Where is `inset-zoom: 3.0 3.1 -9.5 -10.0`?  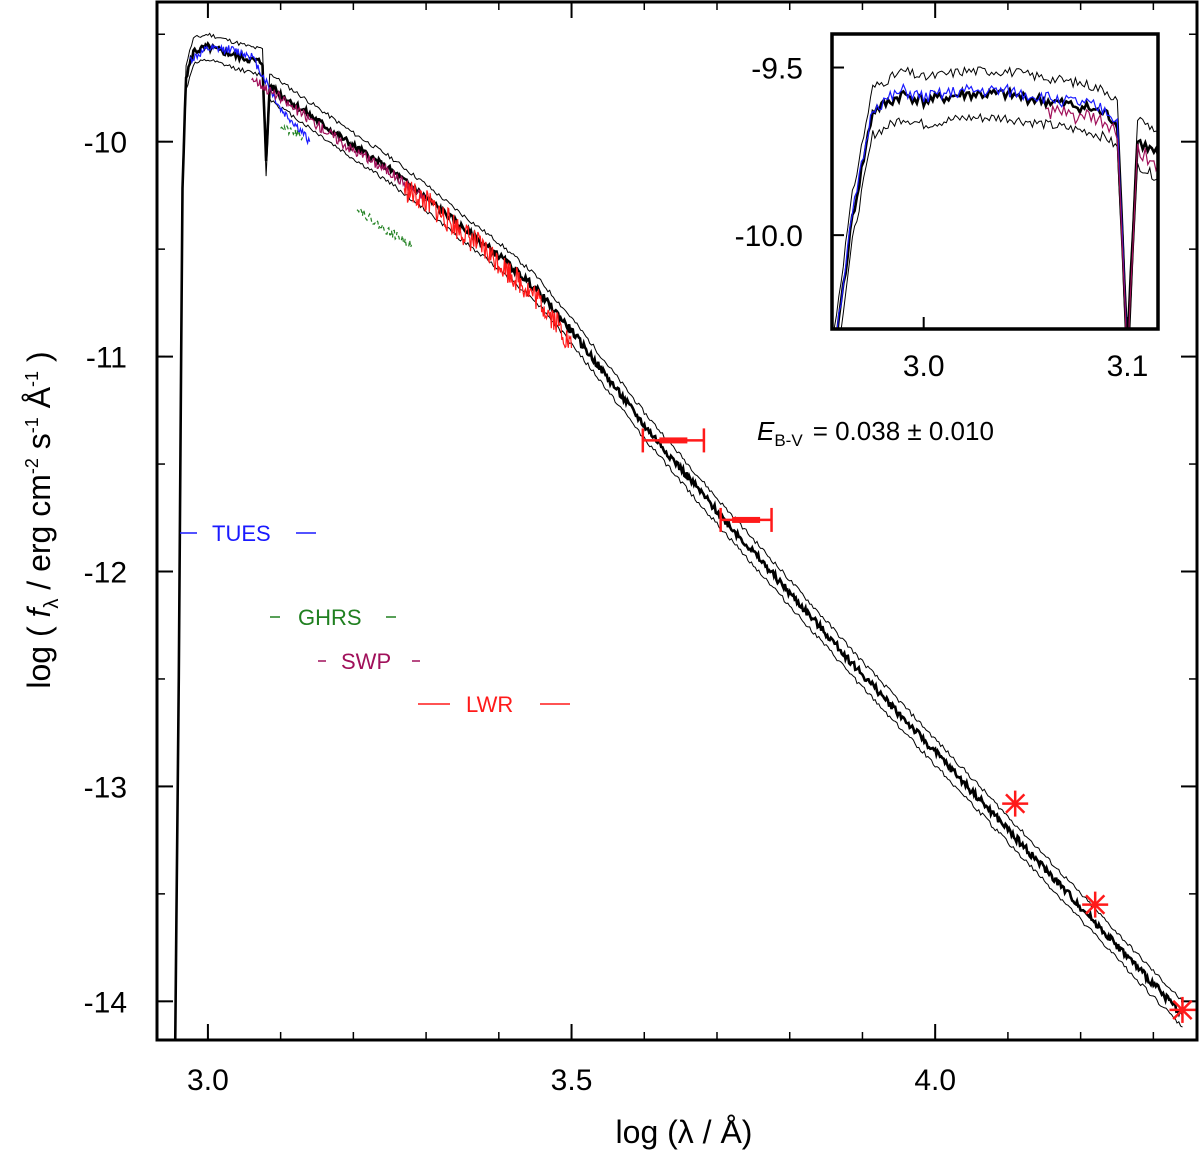 inset-zoom: 3.0 3.1 -9.5 -10.0 is located at coordinates (947, 207).